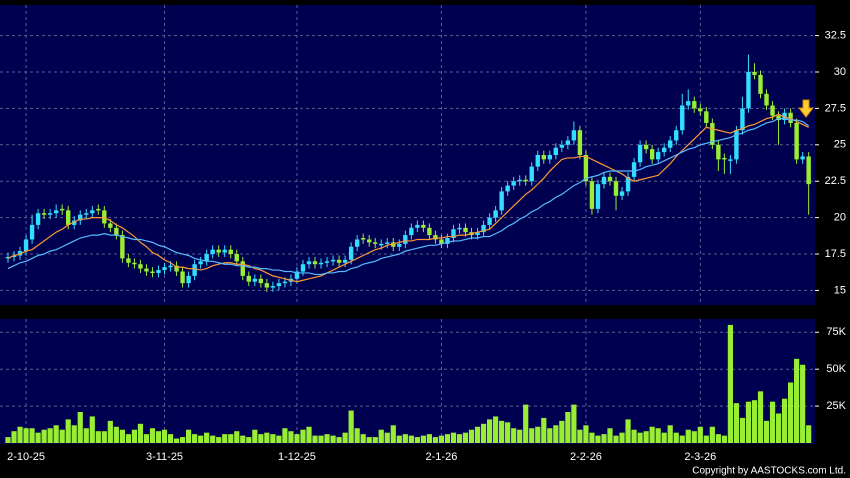 This screenshot has width=850, height=478. I want to click on x-tick-label: 2-10-25, so click(26, 457).